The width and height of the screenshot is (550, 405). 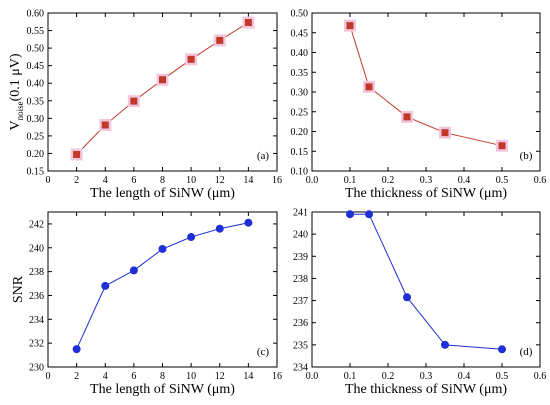 I want to click on y-tick-label: 242, so click(x=36, y=224).